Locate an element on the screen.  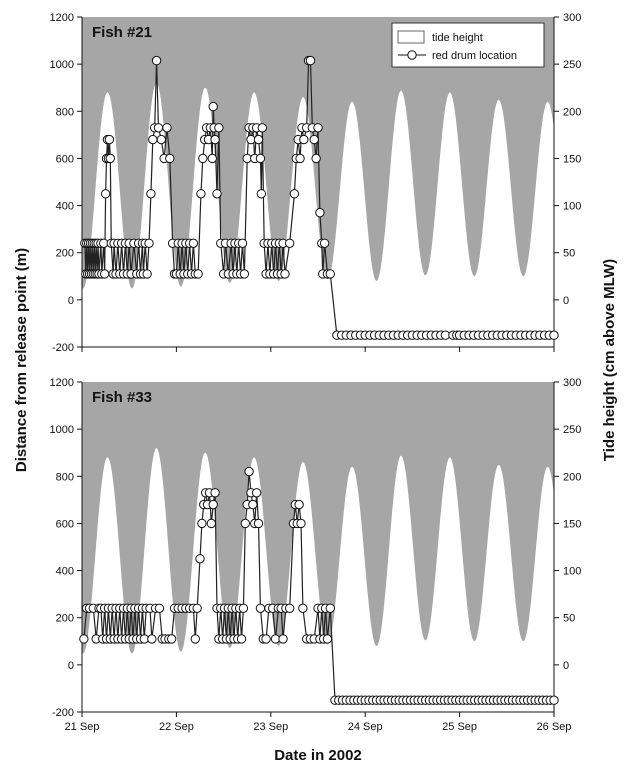
panel-label: Fish #21 is located at coordinates (122, 32).